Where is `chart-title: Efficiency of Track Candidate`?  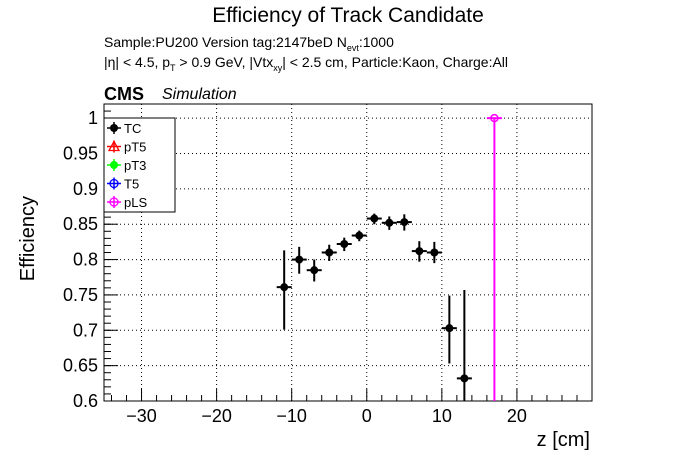
chart-title: Efficiency of Track Candidate is located at coordinates (348, 15).